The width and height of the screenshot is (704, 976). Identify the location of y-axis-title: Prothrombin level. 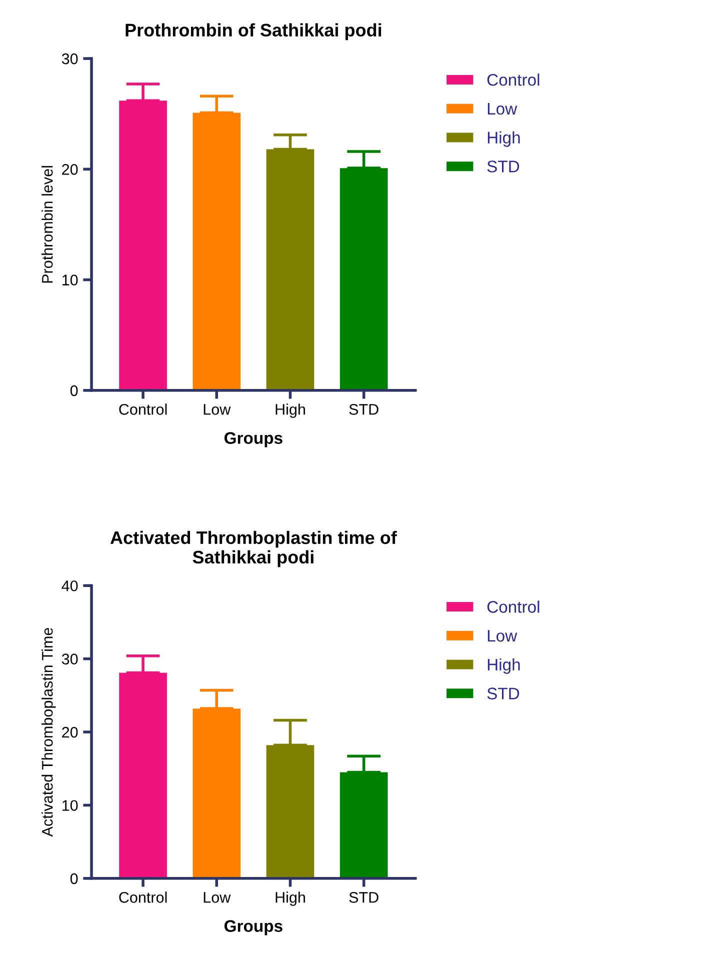
(47, 224).